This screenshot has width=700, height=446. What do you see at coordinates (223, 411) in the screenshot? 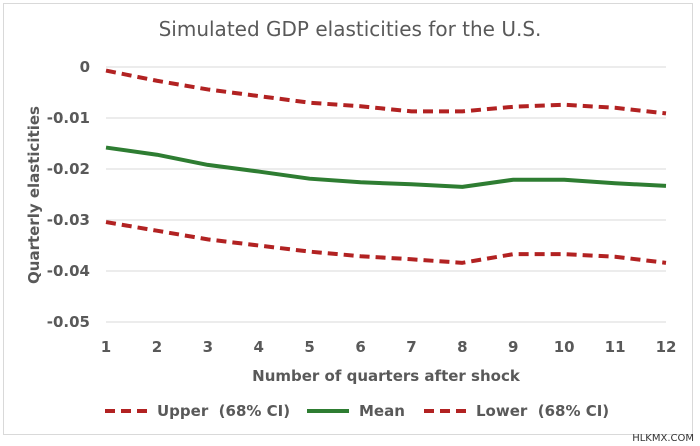
I see `legend-label: Upper (68% CI)` at bounding box center [223, 411].